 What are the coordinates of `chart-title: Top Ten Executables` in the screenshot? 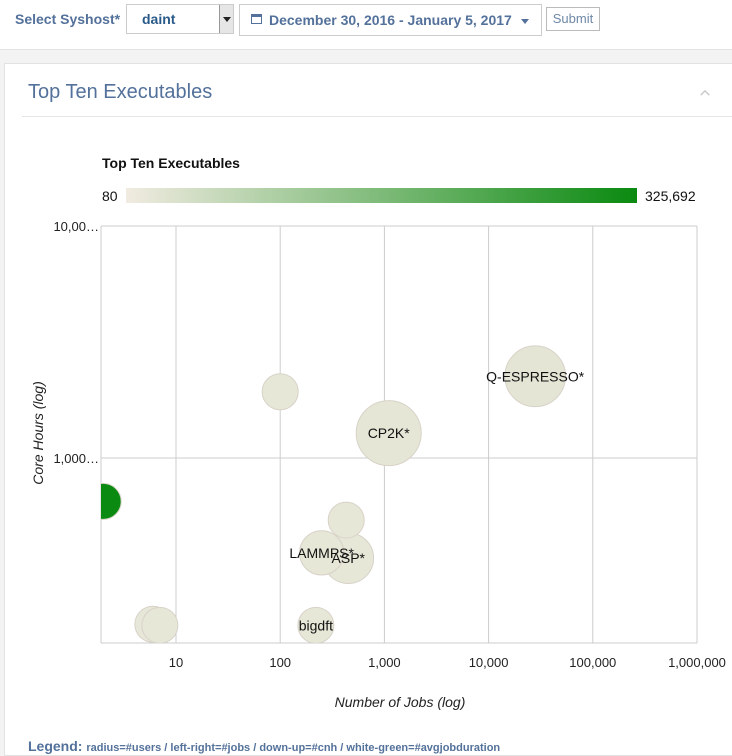 It's located at (171, 163).